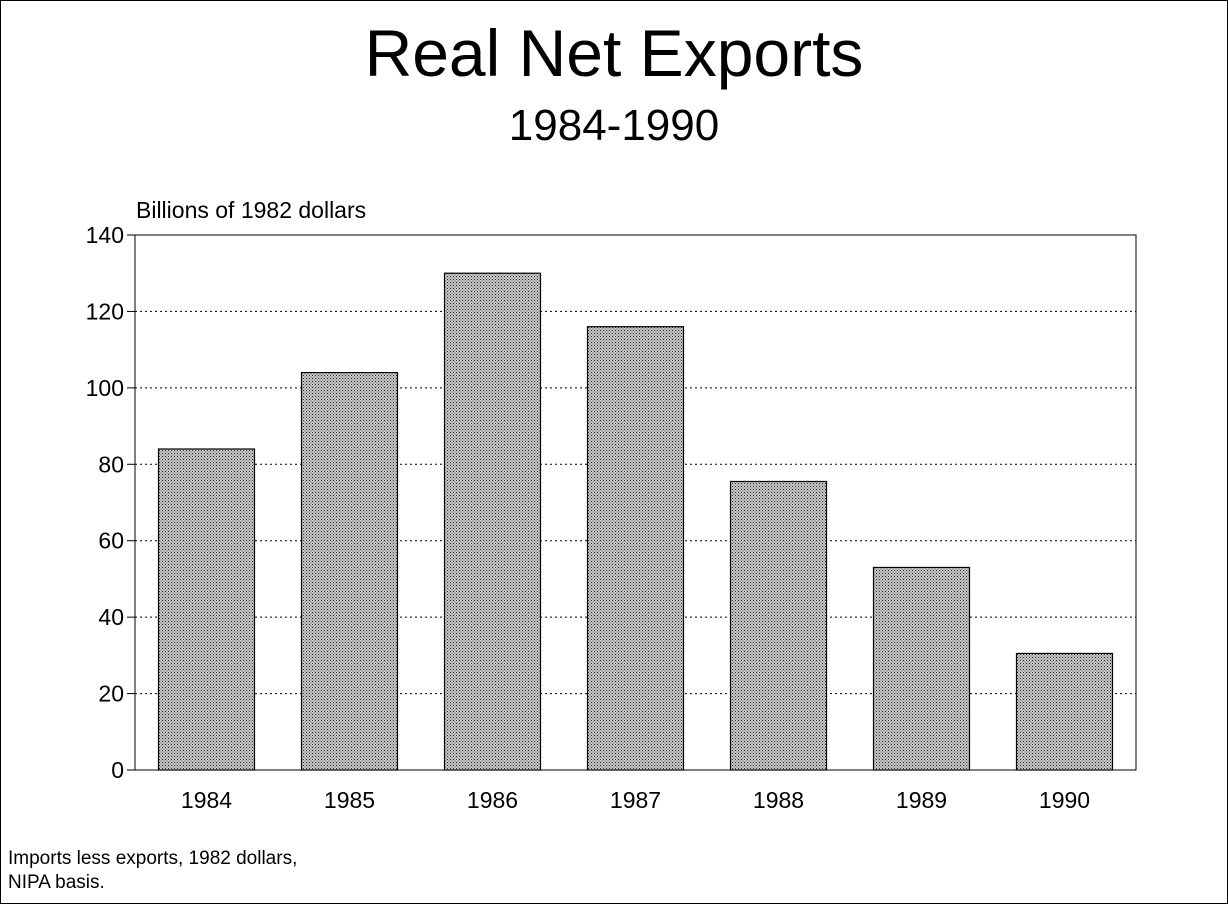  I want to click on x-tick-label: 1986, so click(492, 800).